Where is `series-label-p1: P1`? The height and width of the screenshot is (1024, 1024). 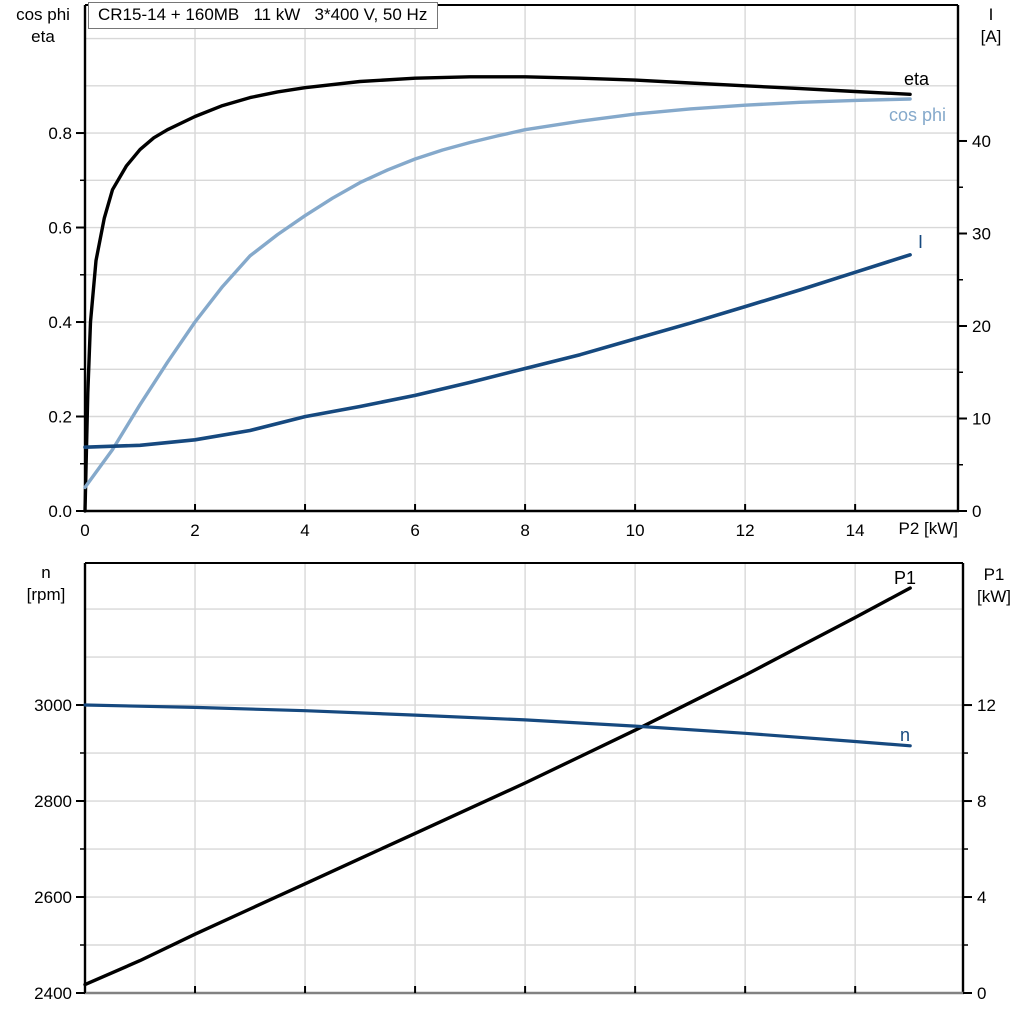 series-label-p1: P1 is located at coordinates (905, 578).